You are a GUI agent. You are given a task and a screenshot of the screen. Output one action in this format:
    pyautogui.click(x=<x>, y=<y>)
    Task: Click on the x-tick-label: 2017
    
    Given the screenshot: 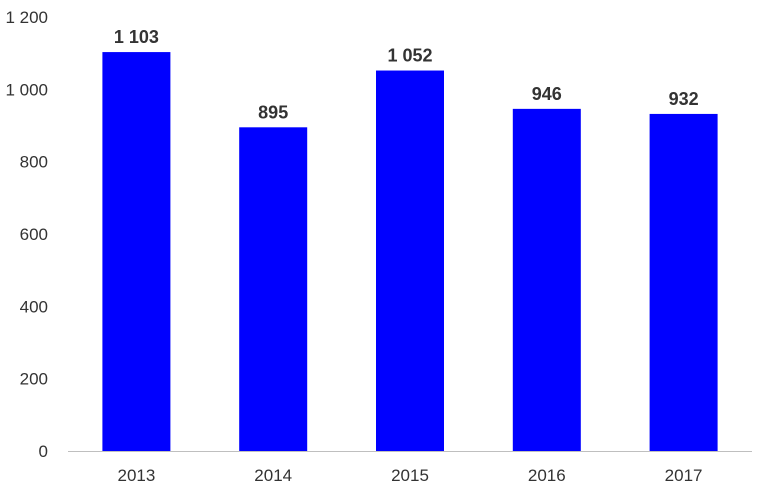 What is the action you would take?
    pyautogui.click(x=684, y=475)
    